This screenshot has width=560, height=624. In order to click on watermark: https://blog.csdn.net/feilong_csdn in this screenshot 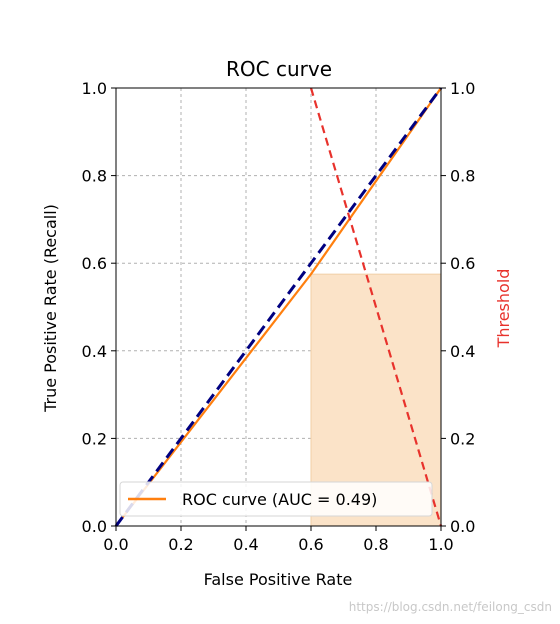, I will do `click(450, 607)`.